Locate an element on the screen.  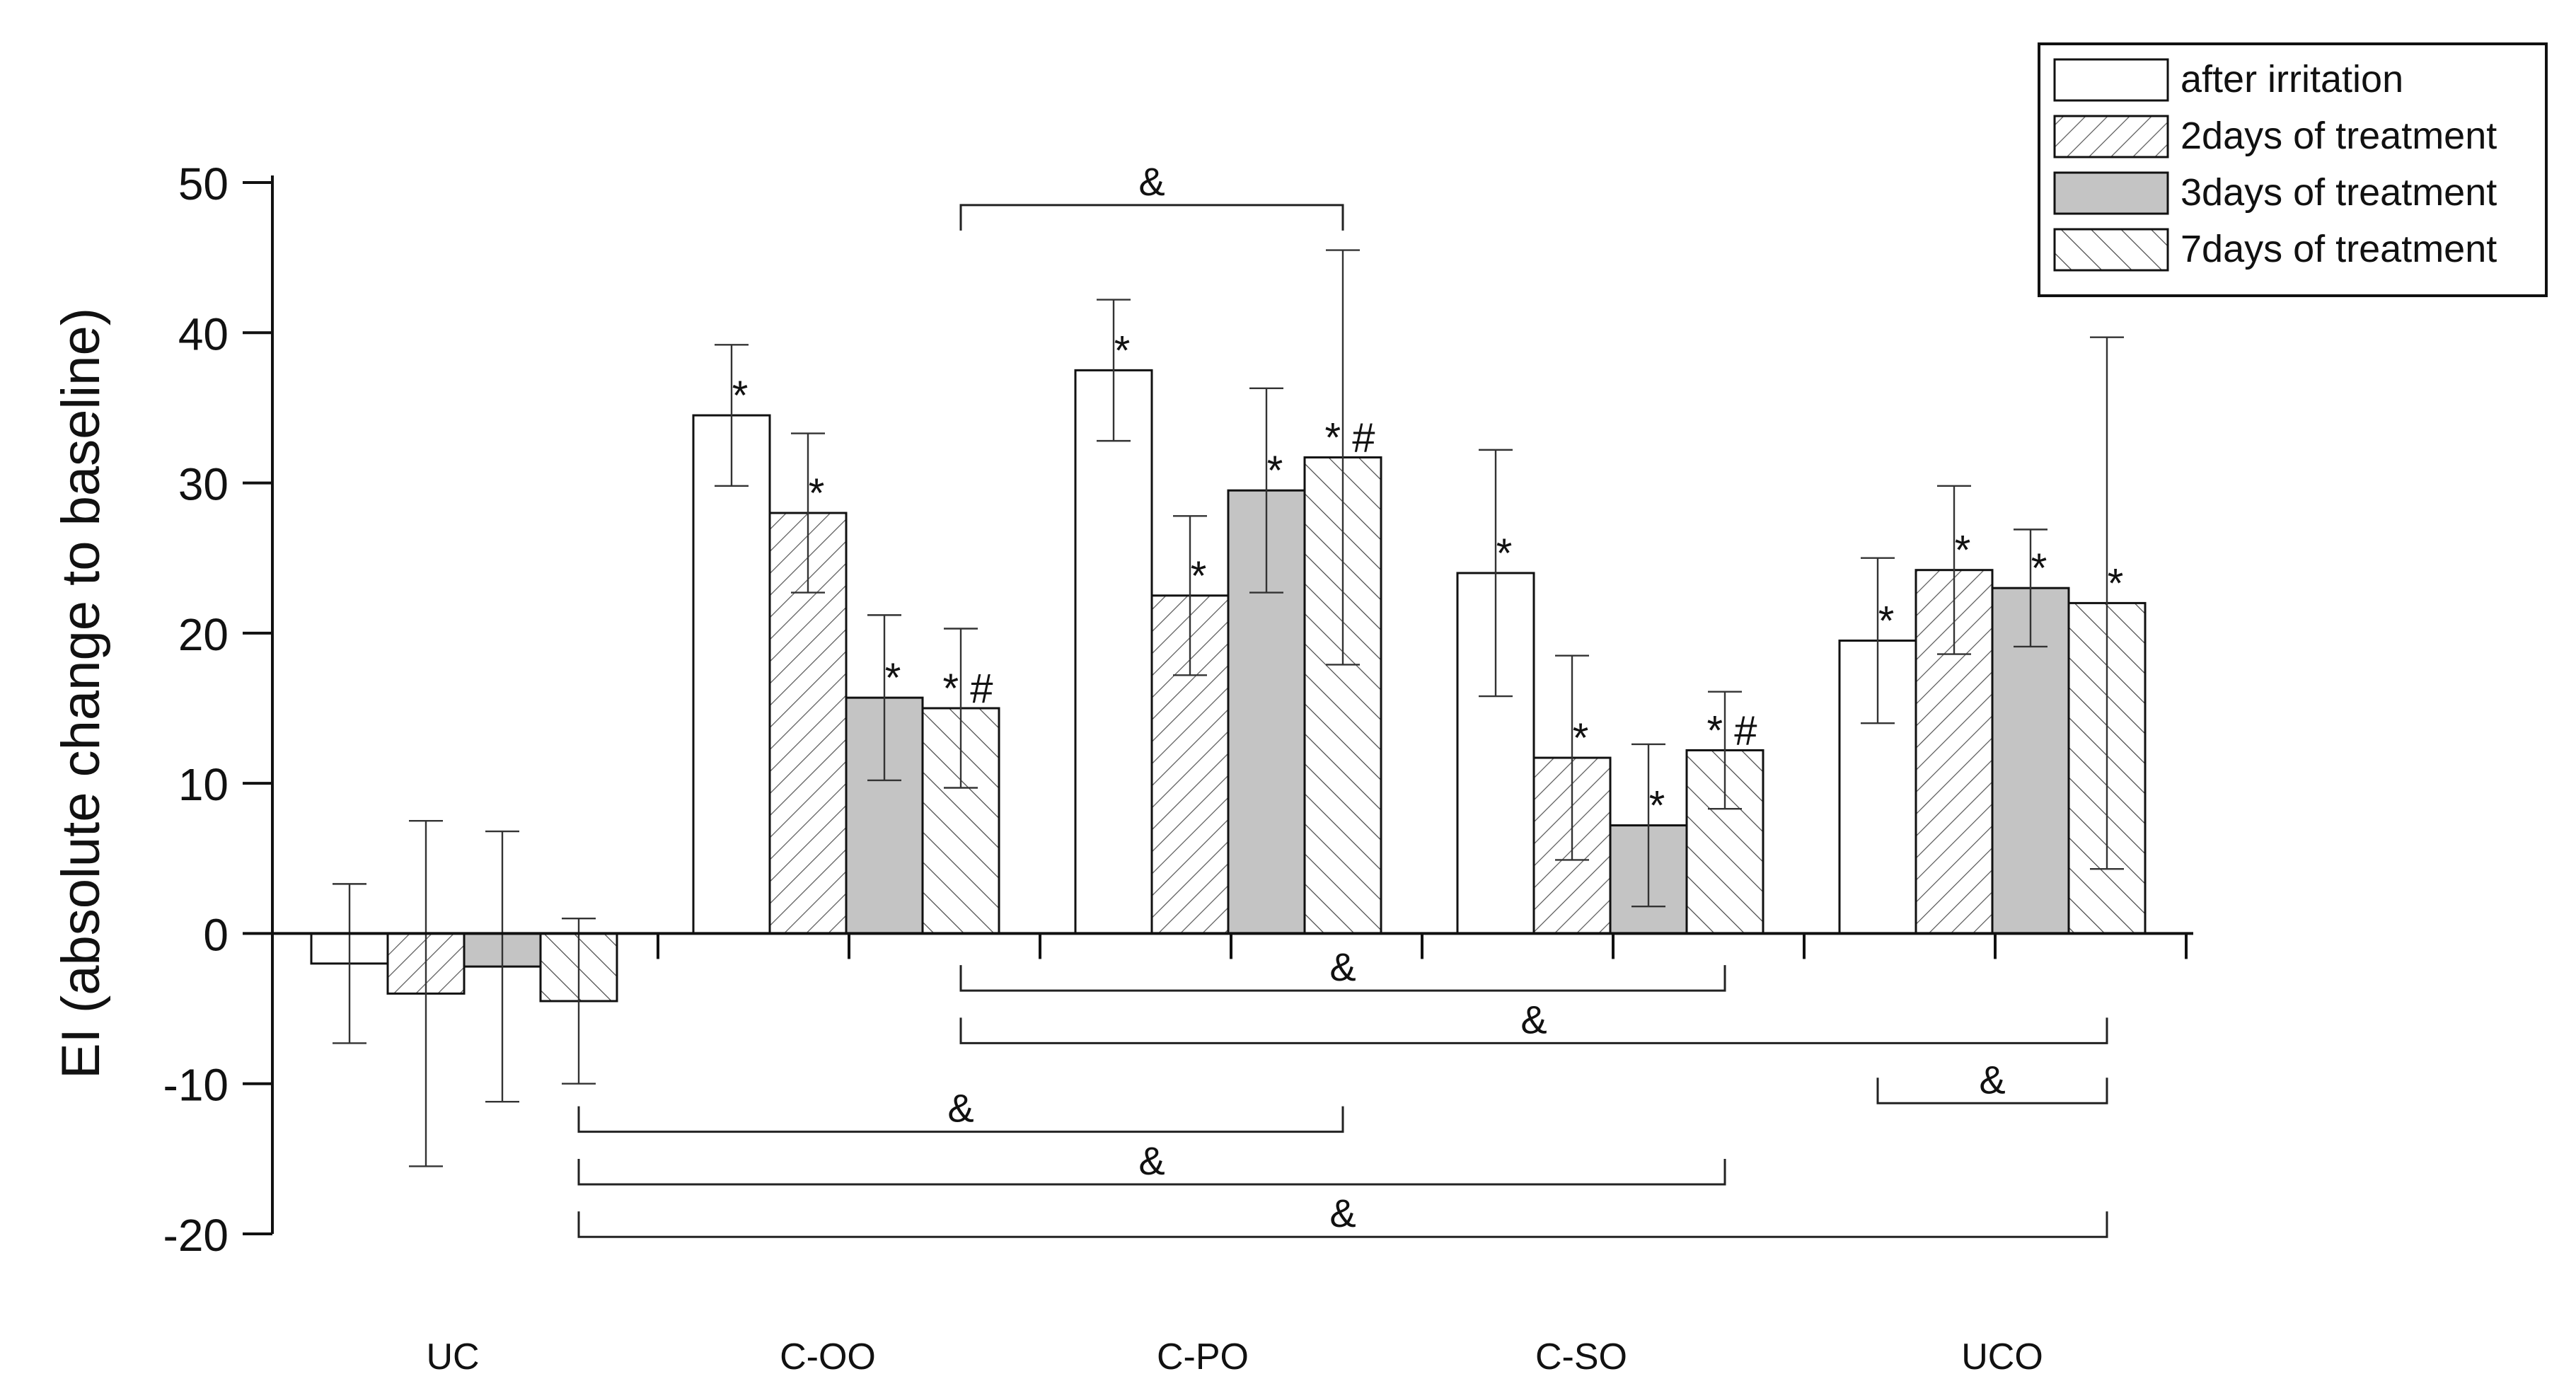
legend-label-series-2: 2days of treatment is located at coordinates (2339, 136).